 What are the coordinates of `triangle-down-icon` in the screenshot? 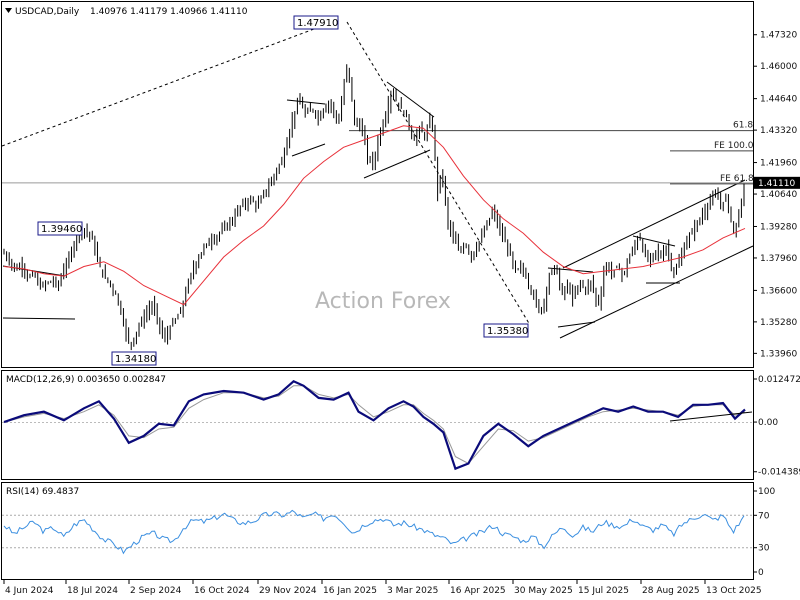 It's located at (8, 10).